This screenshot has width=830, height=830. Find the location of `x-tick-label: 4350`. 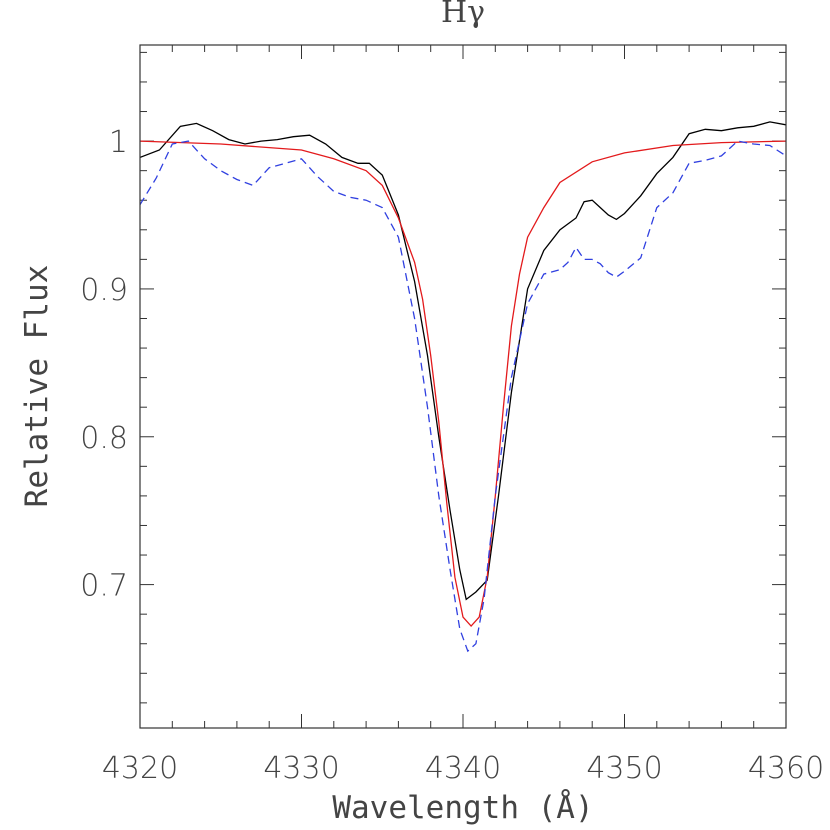

x-tick-label: 4350 is located at coordinates (624, 768).